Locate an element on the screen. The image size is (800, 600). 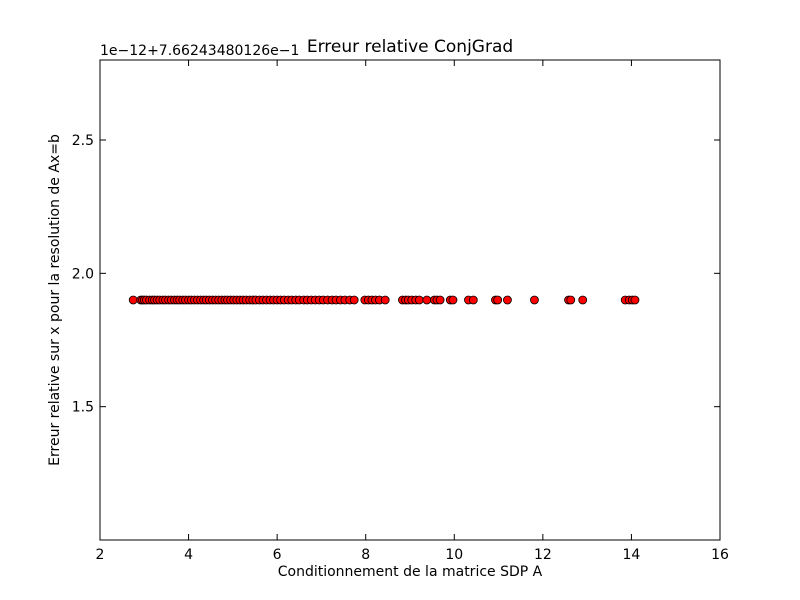
x-tick-label: 6 is located at coordinates (277, 555).